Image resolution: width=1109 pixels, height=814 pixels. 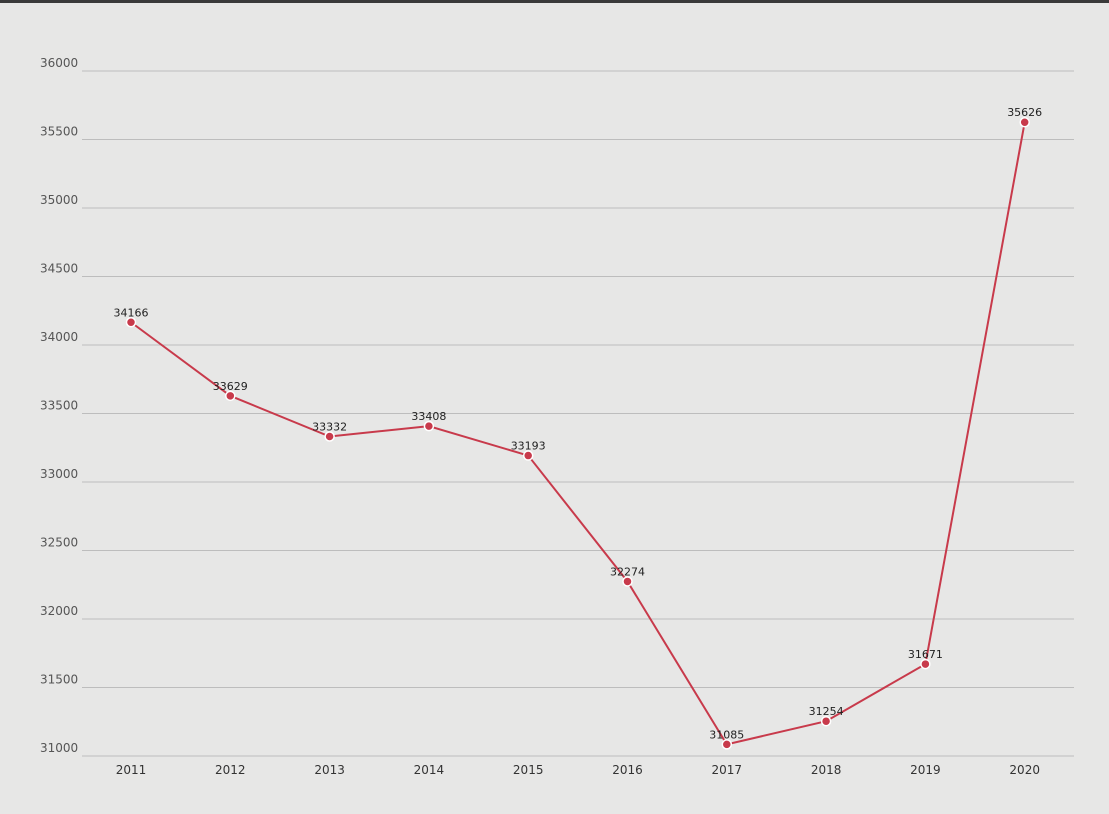 I want to click on data-label: 33193, so click(x=528, y=446).